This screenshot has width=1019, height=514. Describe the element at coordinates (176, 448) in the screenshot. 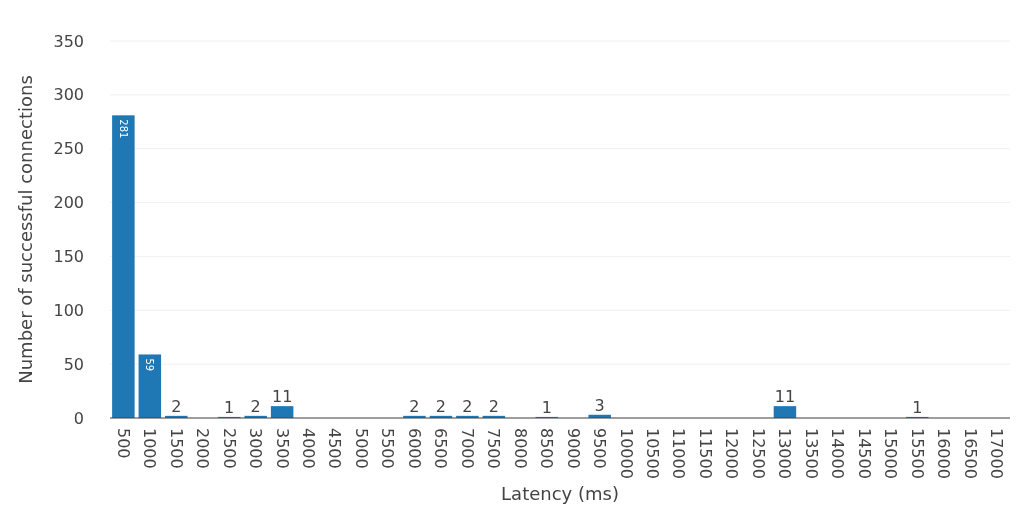

I see `x-tick-label: 1500` at that location.